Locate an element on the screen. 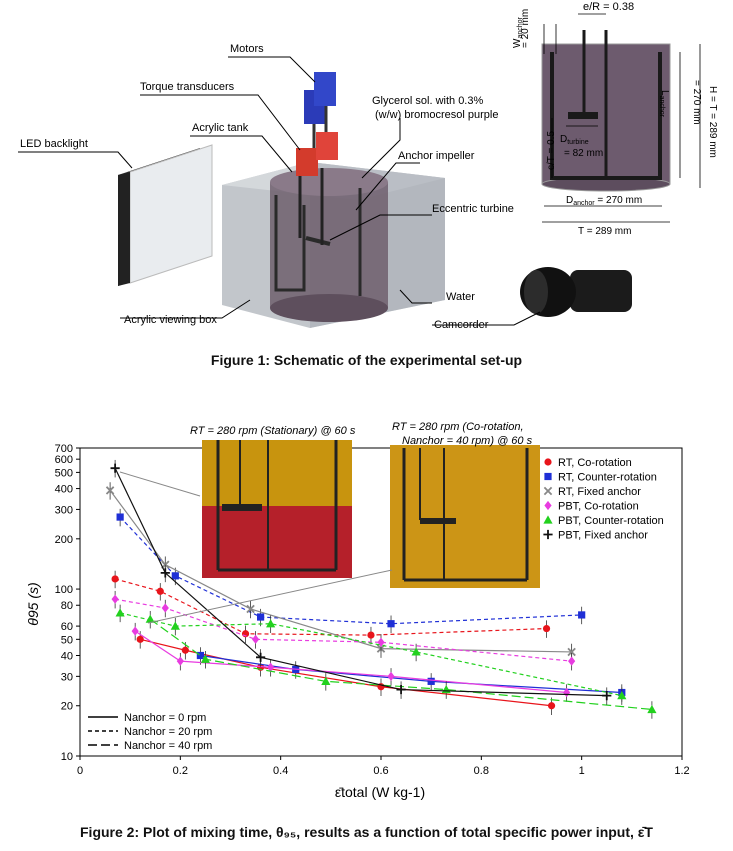 The image size is (733, 851). legend-label: RT, Co-rotation is located at coordinates (595, 463).